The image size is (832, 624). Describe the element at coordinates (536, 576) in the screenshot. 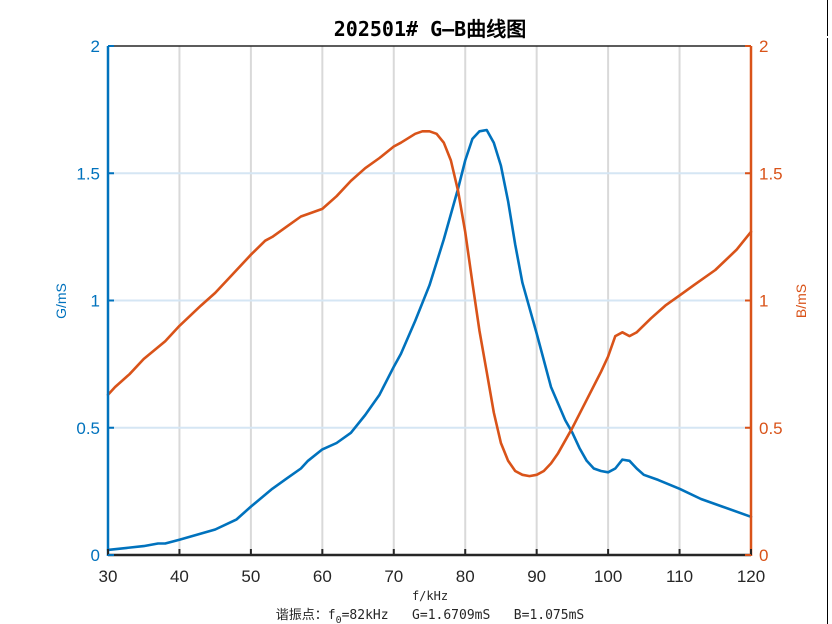

I see `x-tick-label: 90` at that location.